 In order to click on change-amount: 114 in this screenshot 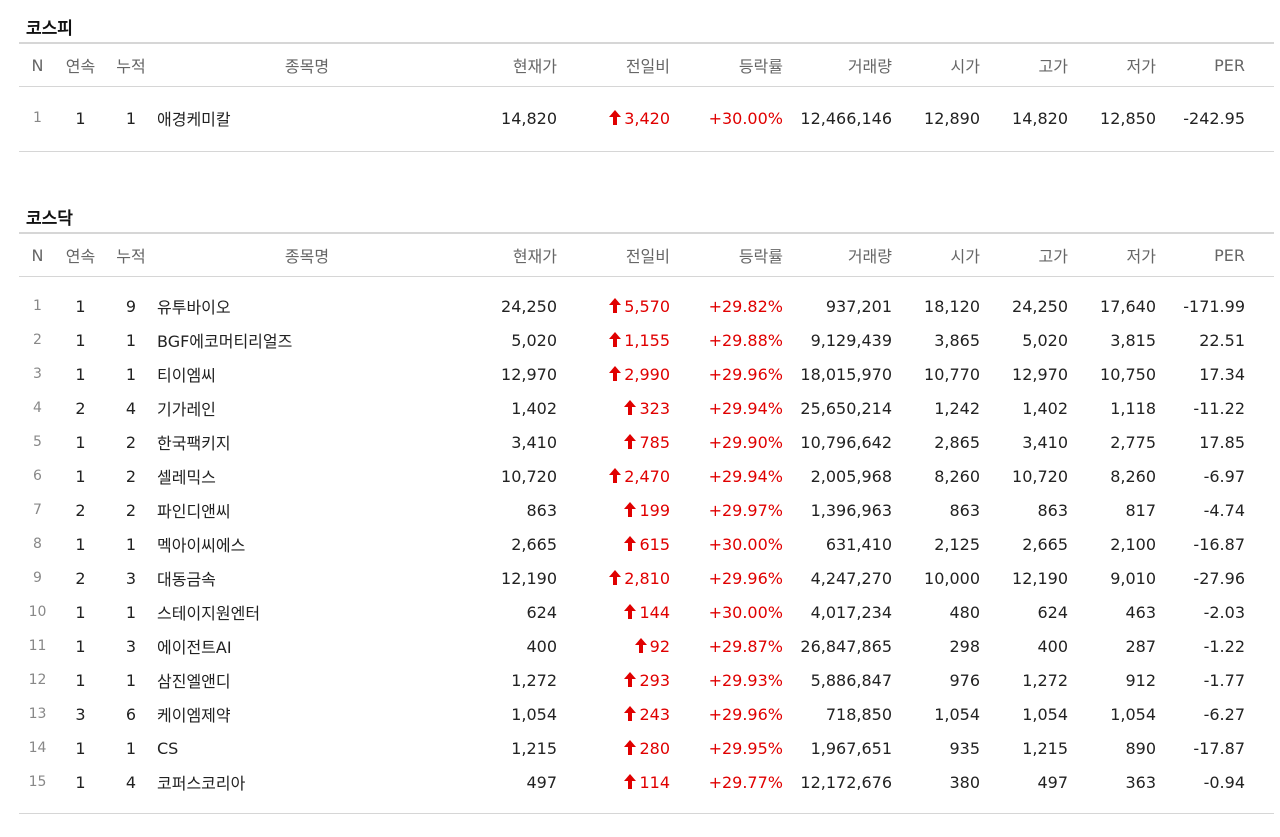, I will do `click(654, 782)`.